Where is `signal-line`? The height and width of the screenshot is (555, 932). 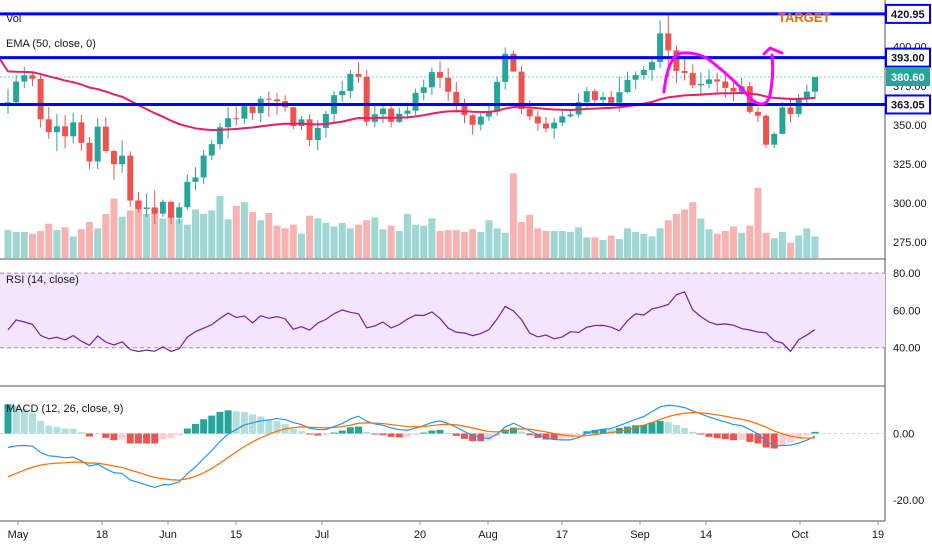
signal-line is located at coordinates (411, 446).